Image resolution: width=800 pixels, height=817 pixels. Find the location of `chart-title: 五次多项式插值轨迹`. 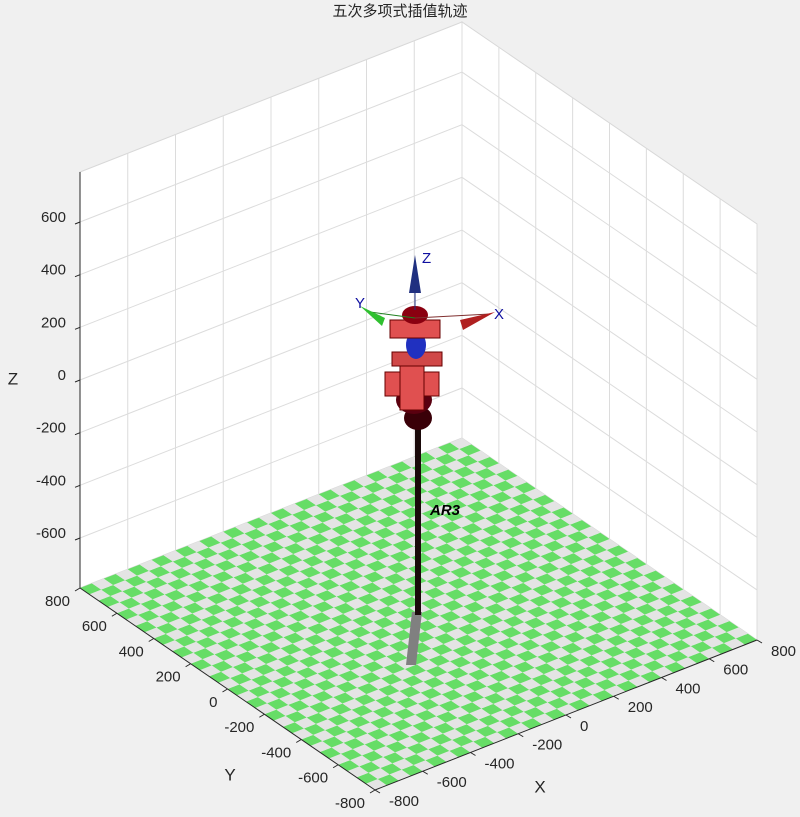

chart-title: 五次多项式插值轨迹 is located at coordinates (399, 11).